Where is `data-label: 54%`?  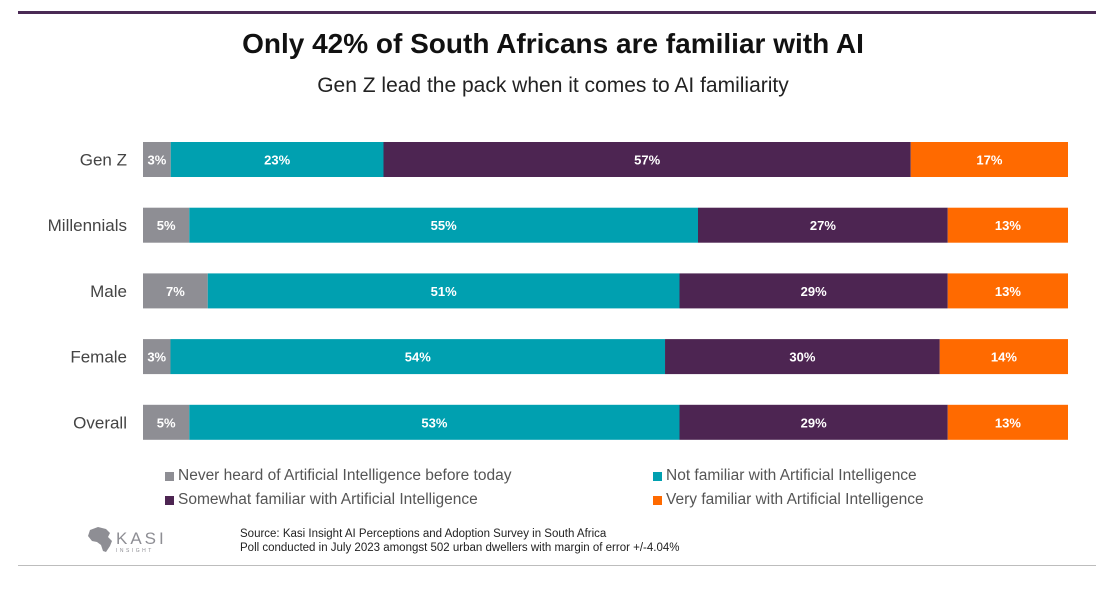 data-label: 54% is located at coordinates (418, 357).